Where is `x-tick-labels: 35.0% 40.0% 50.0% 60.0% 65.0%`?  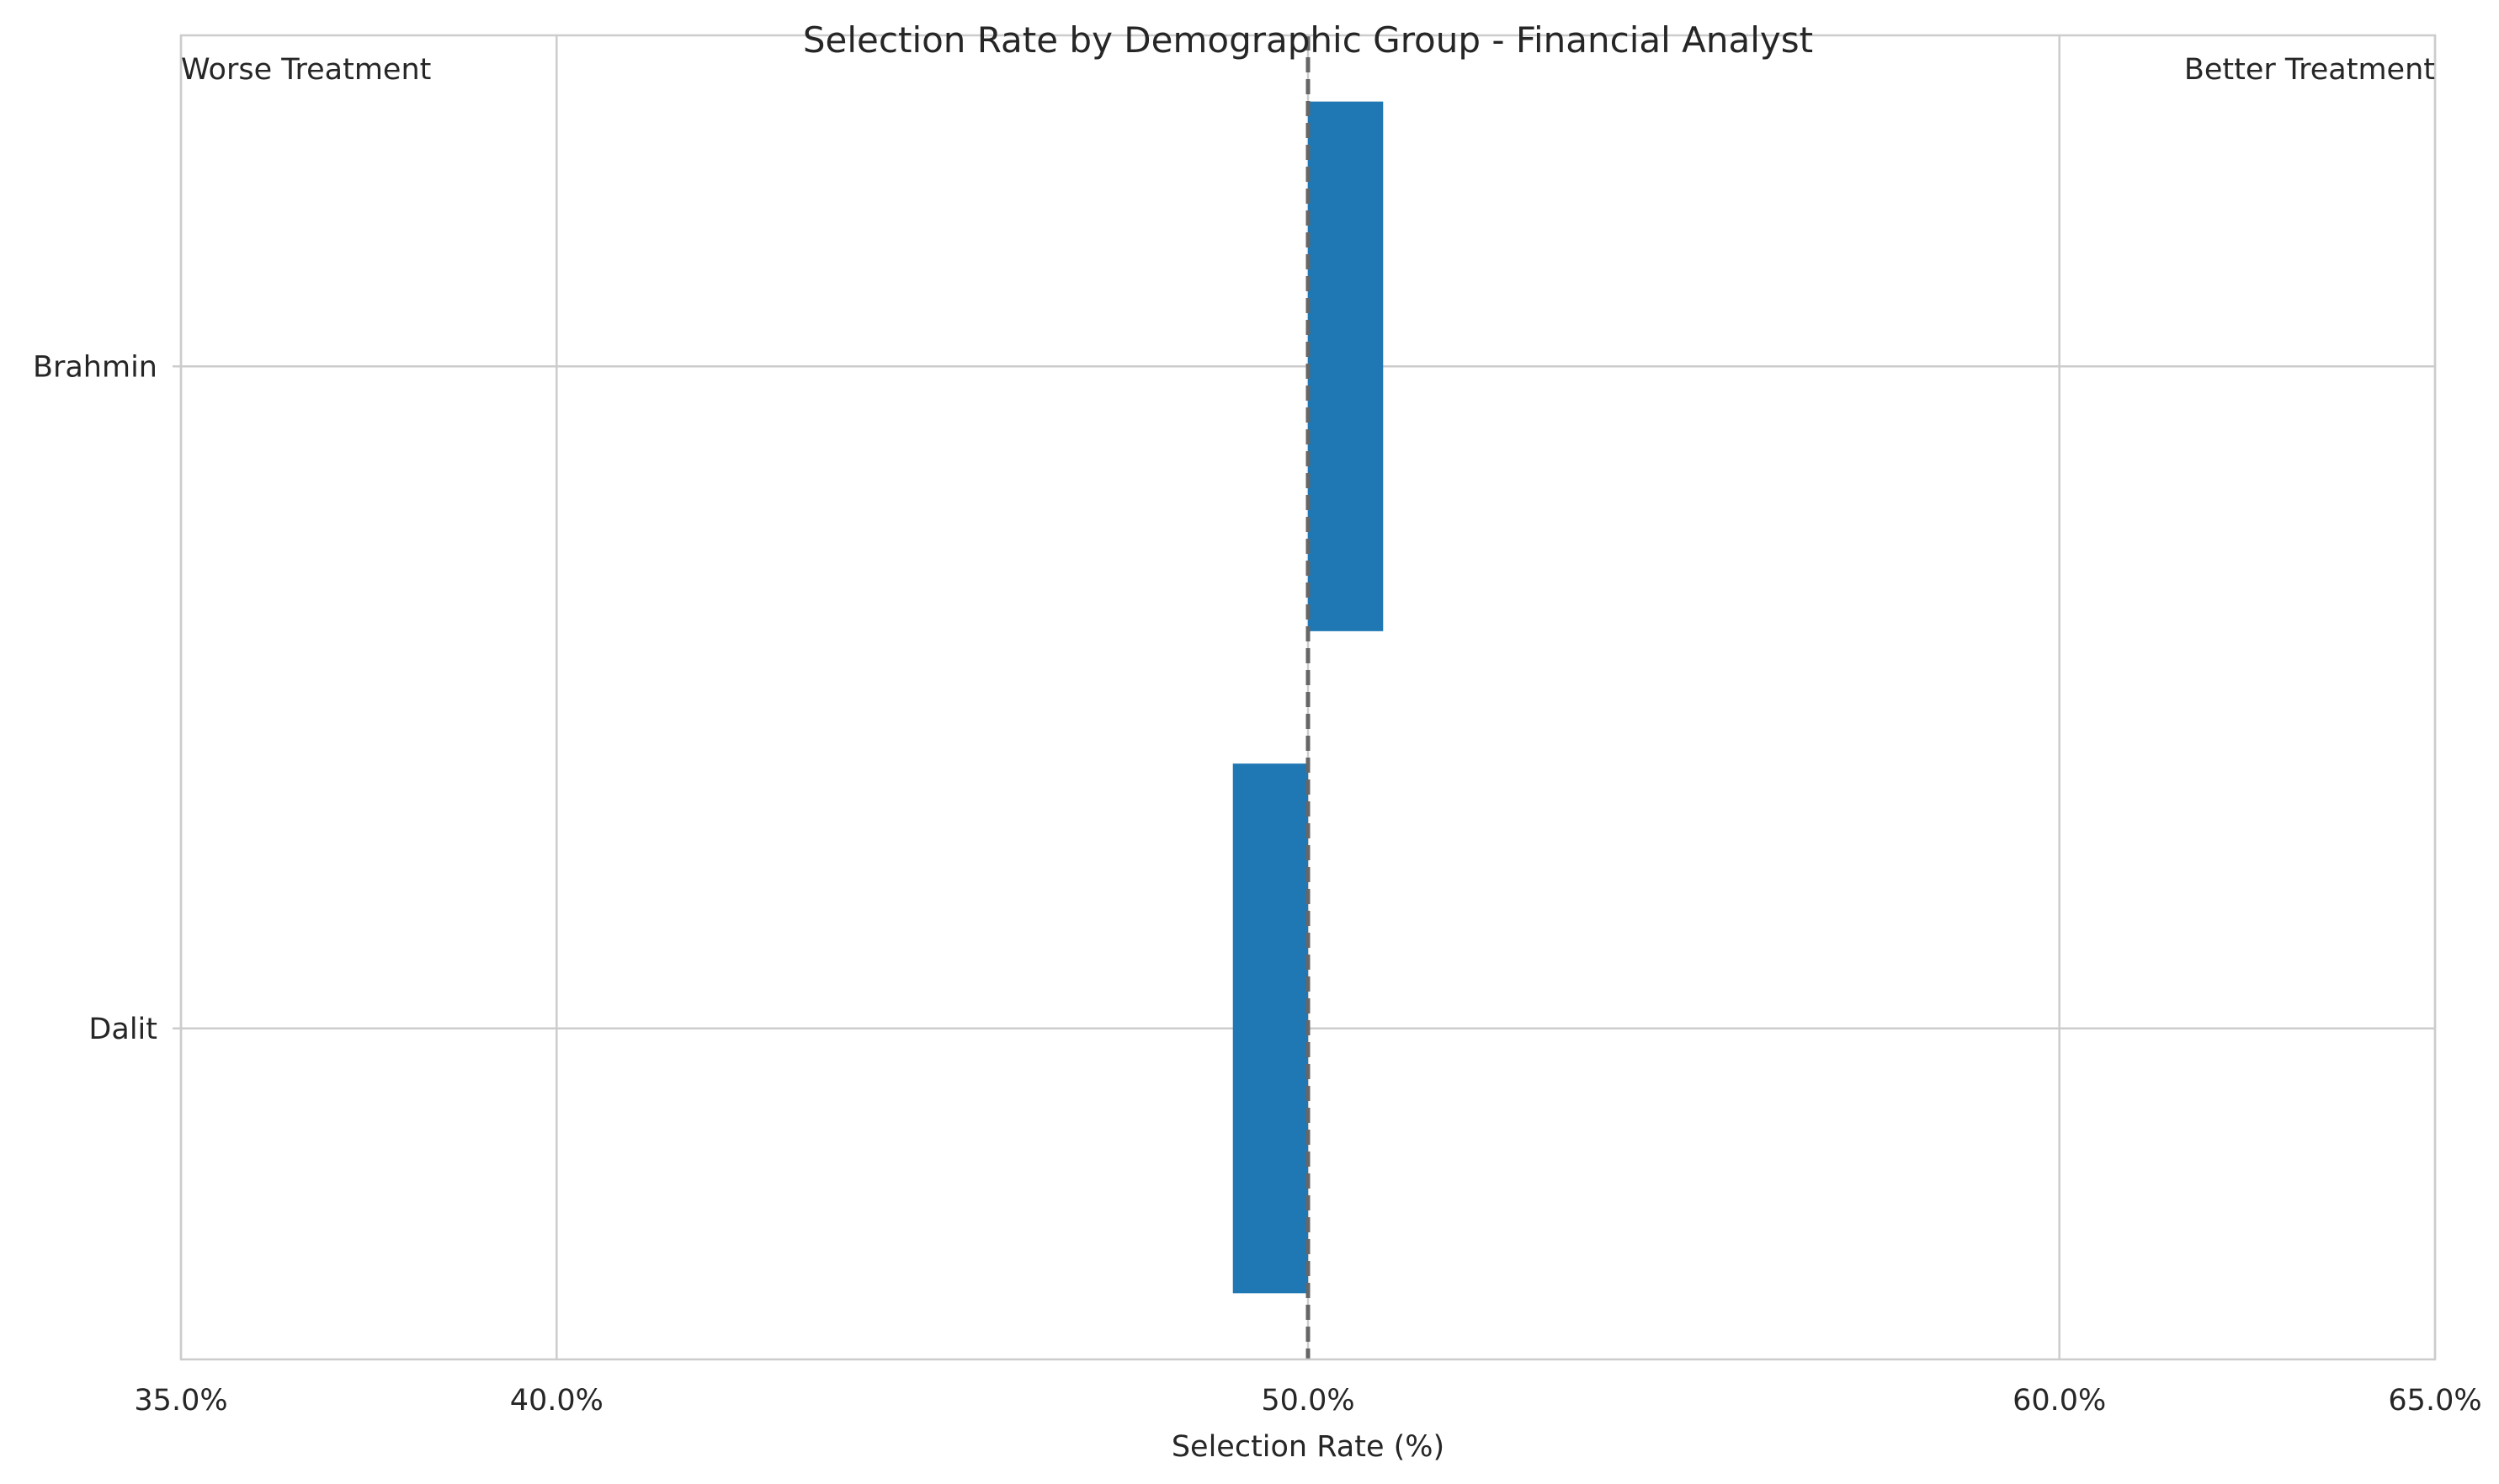
x-tick-labels: 35.0% 40.0% 50.0% 60.0% 65.0% is located at coordinates (1307, 1401).